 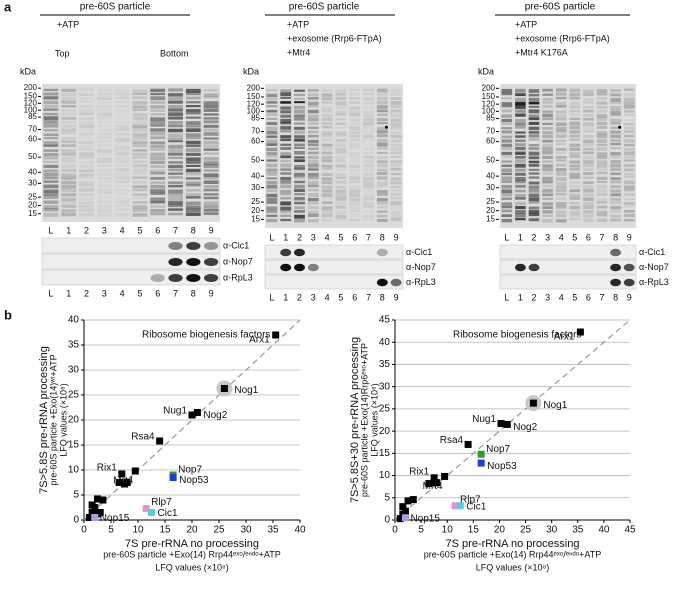 I want to click on y-tick-label: 10, so click(x=385, y=475).